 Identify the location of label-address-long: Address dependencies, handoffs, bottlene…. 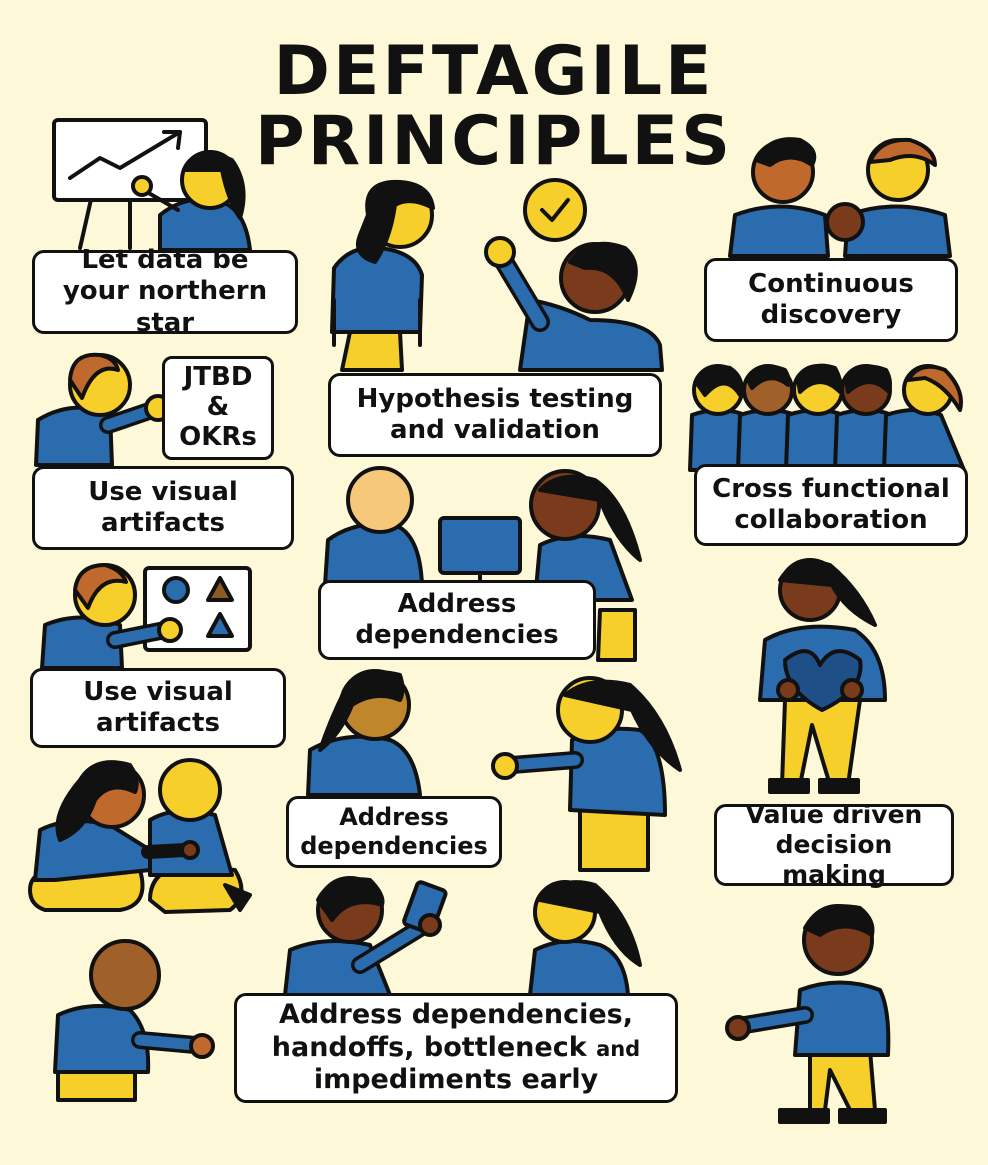
(456, 1048).